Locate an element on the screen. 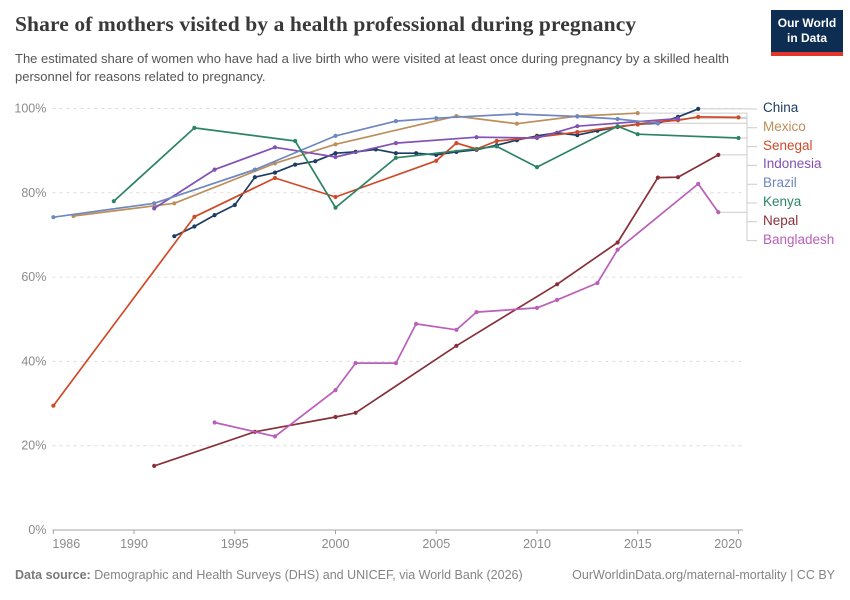 Image resolution: width=850 pixels, height=600 pixels. owid-logo-text: Our World in Data is located at coordinates (807, 30).